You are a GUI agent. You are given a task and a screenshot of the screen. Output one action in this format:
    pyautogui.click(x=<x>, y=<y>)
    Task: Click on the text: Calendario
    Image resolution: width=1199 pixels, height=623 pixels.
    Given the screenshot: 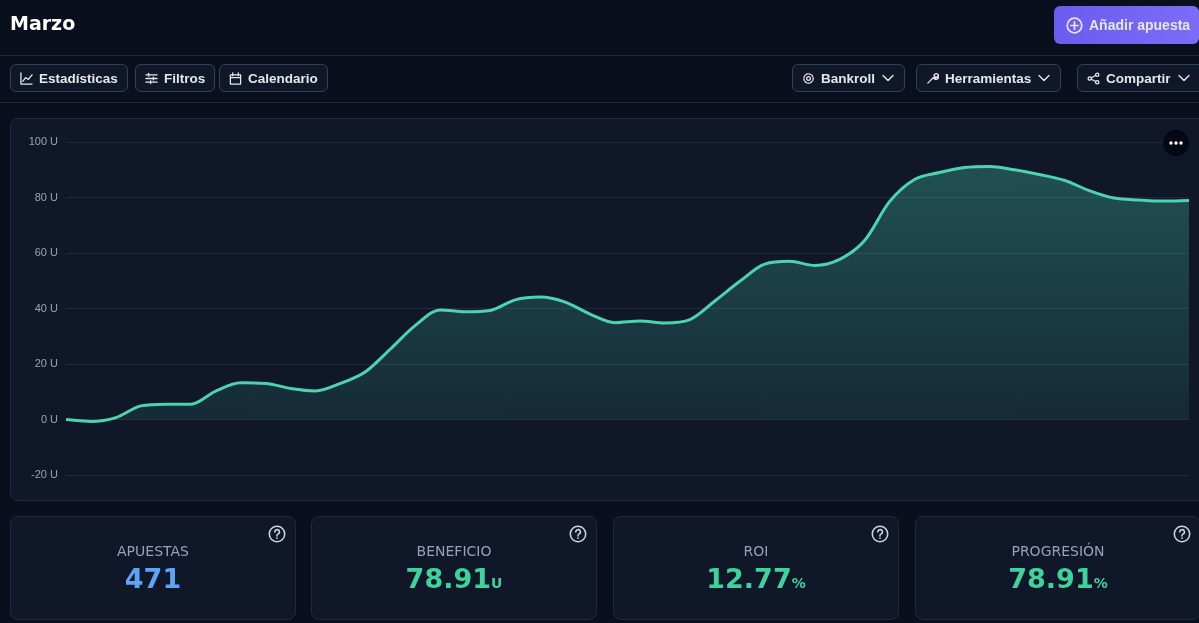 What is the action you would take?
    pyautogui.click(x=283, y=78)
    